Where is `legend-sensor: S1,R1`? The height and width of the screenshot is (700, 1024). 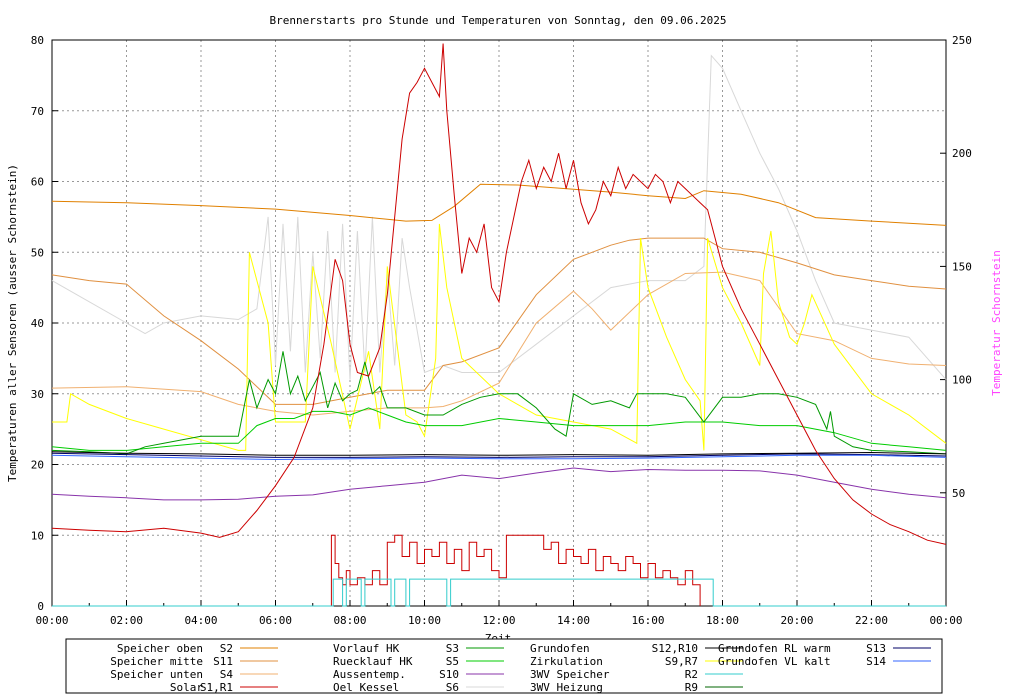 legend-sensor: S1,R1 is located at coordinates (216, 687).